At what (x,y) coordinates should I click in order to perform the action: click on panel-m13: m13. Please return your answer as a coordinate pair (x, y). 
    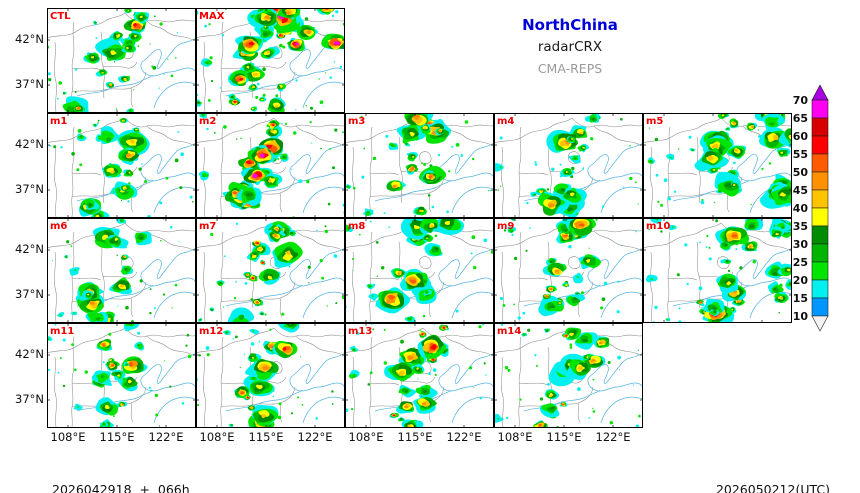
    Looking at the image, I should click on (419, 375).